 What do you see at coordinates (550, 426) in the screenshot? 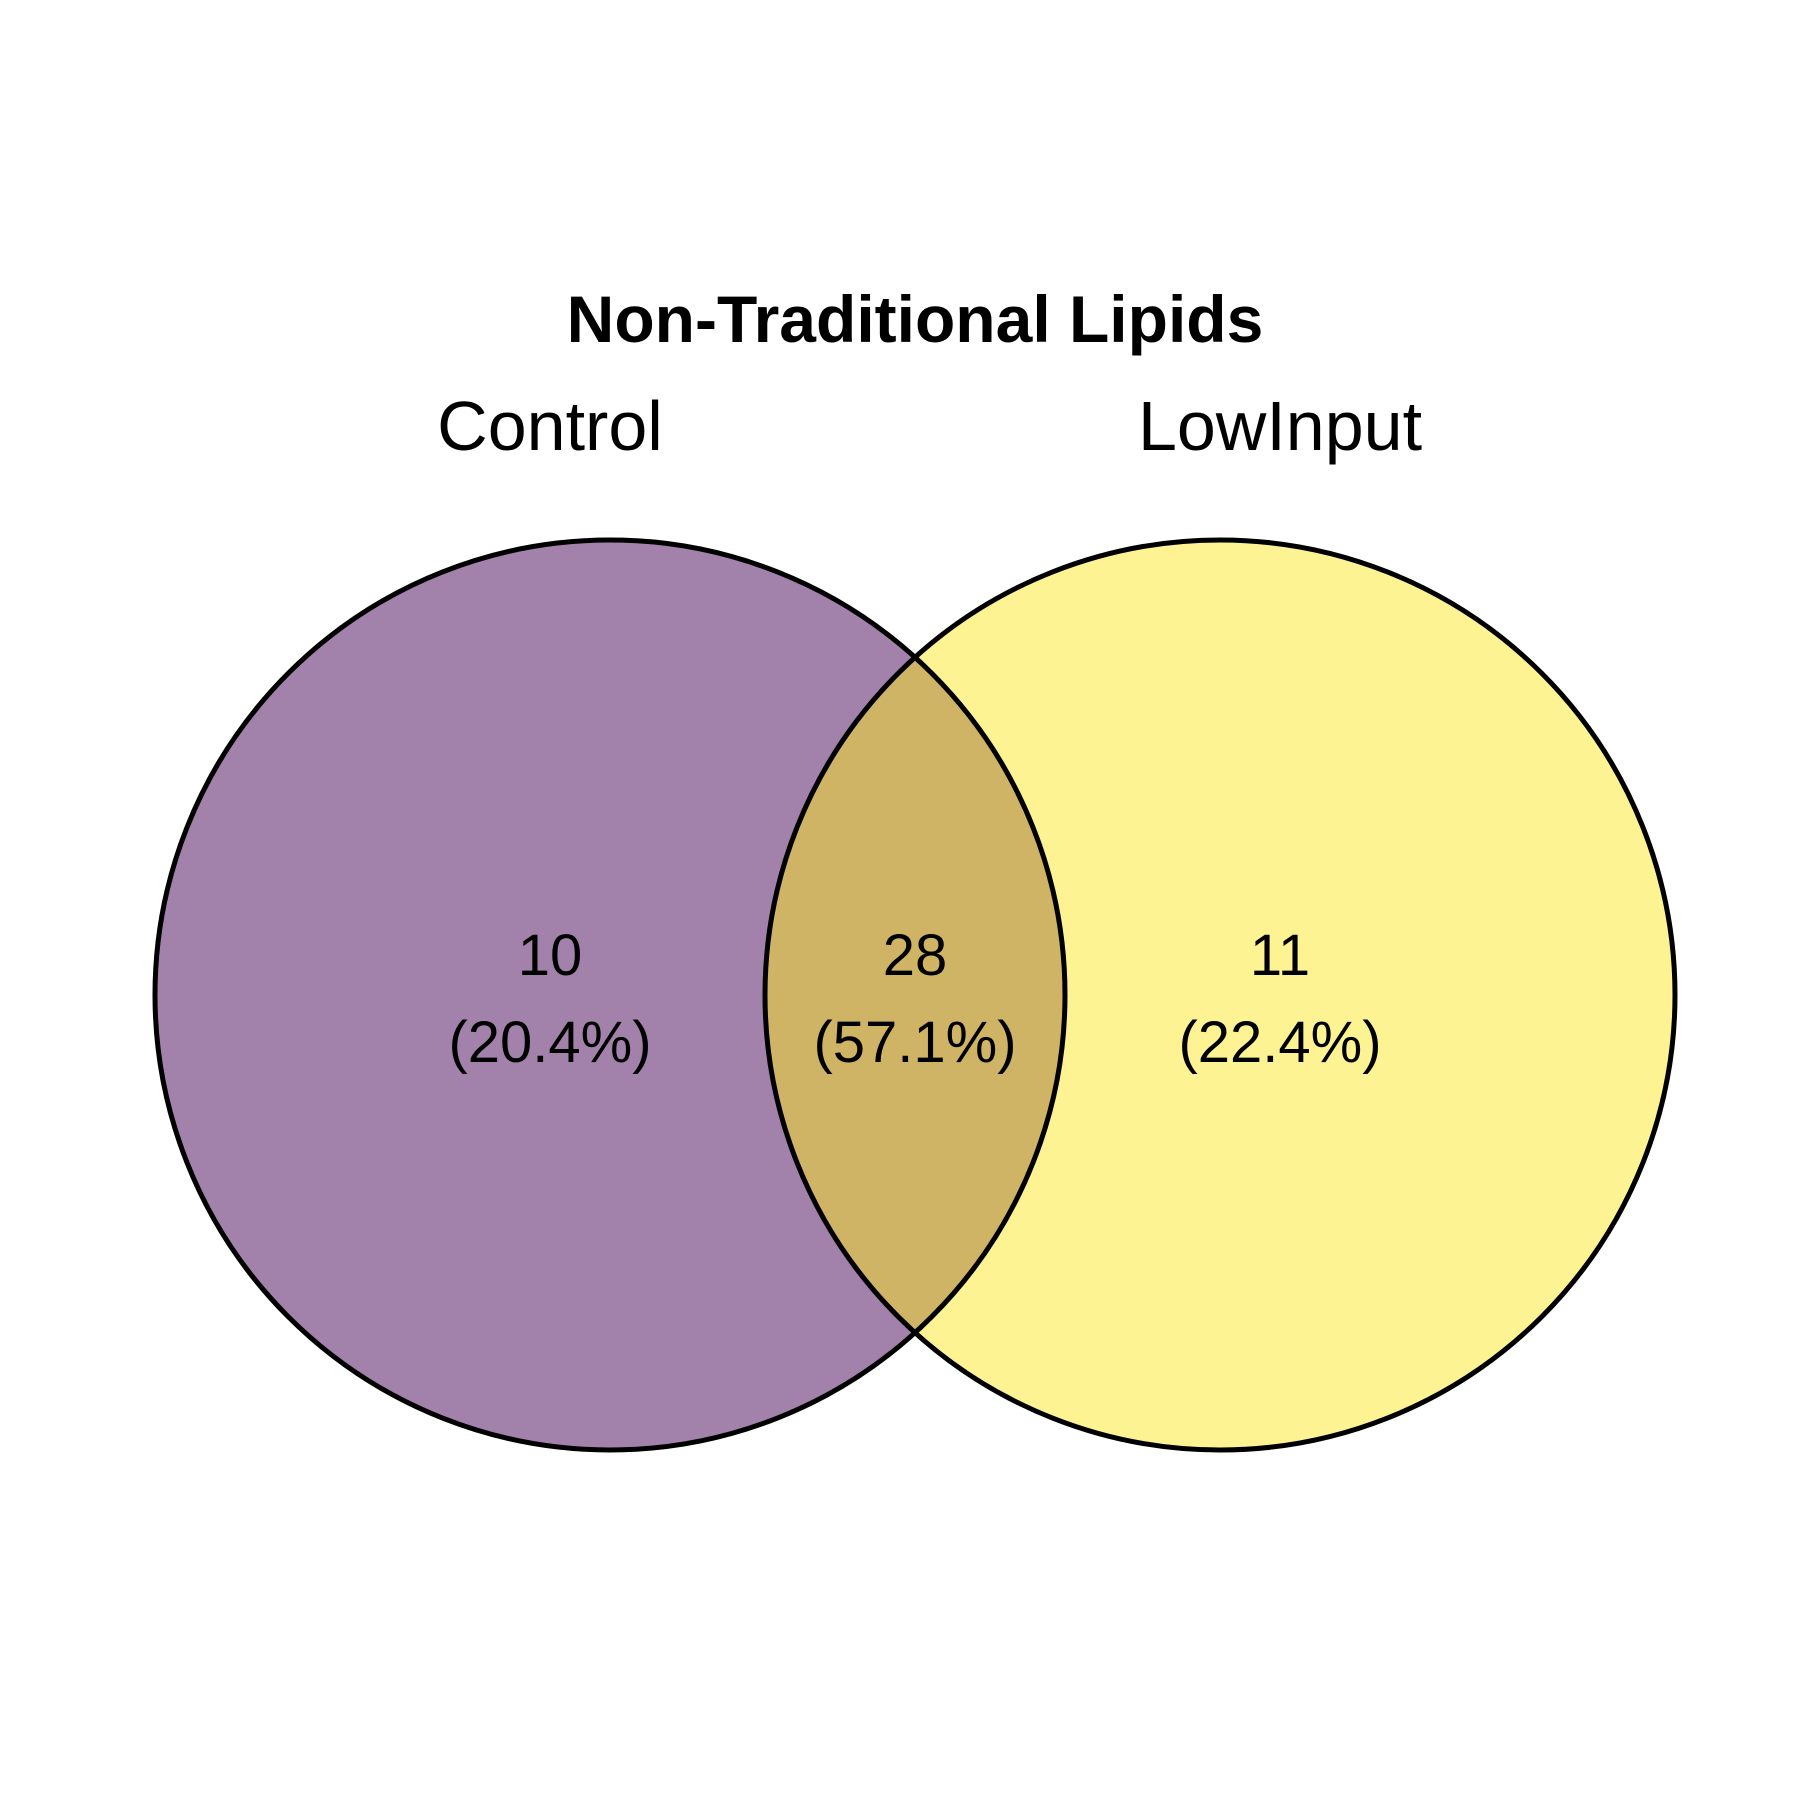
I see `set-label-control: Control` at bounding box center [550, 426].